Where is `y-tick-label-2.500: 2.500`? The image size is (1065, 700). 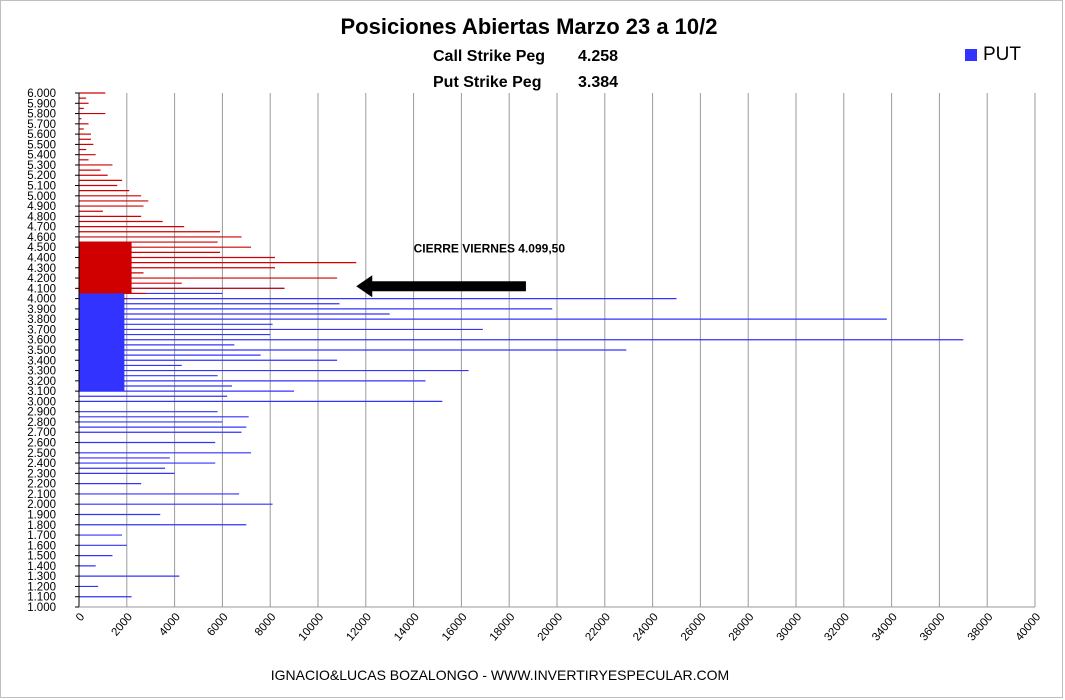
y-tick-label-2.500: 2.500 is located at coordinates (41, 454).